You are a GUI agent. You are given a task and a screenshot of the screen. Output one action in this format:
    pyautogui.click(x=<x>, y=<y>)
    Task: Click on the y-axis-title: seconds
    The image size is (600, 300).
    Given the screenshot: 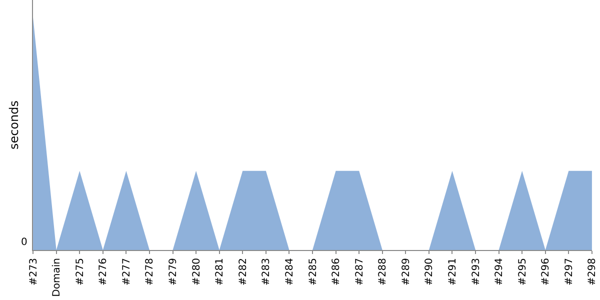 What is the action you would take?
    pyautogui.click(x=14, y=125)
    